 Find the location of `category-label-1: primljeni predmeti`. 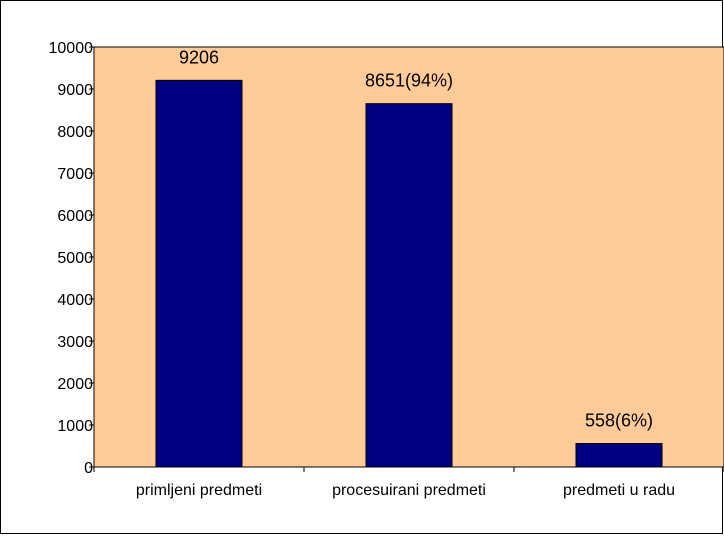

category-label-1: primljeni predmeti is located at coordinates (199, 490).